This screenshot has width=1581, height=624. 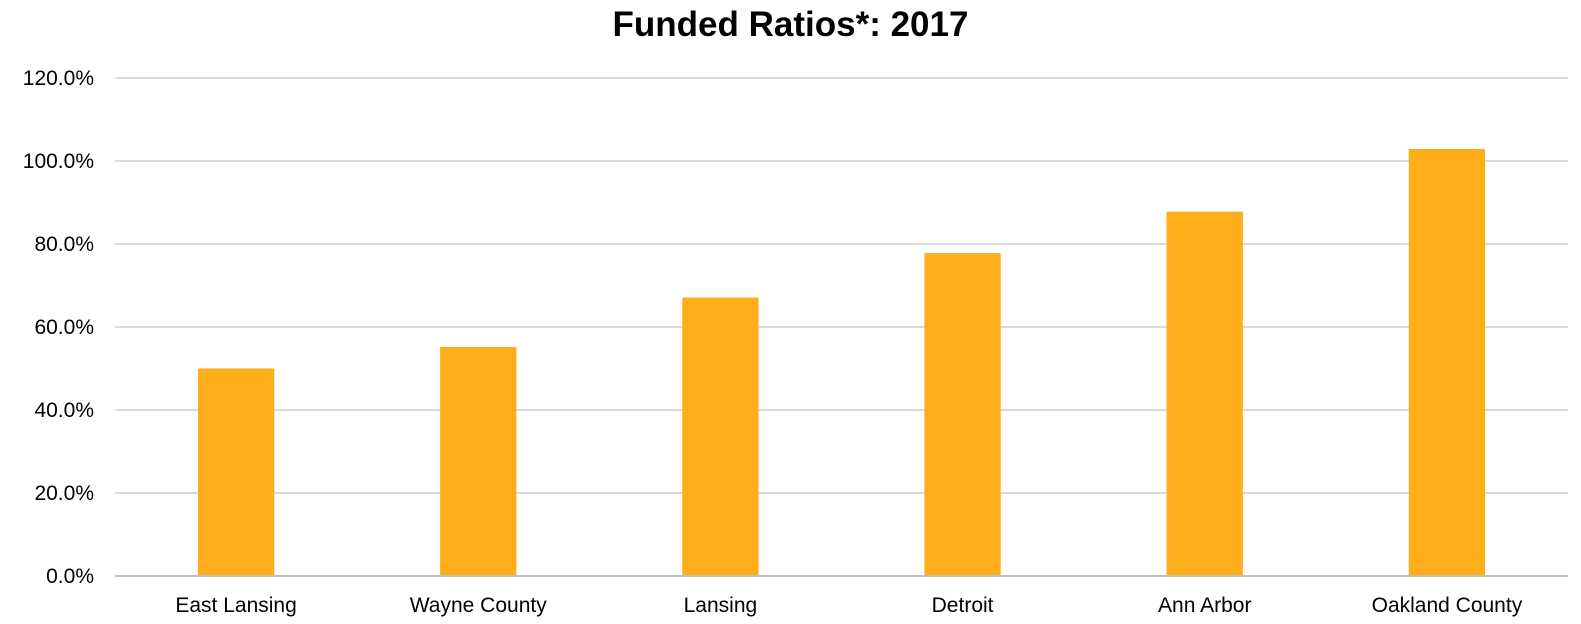 What do you see at coordinates (1204, 605) in the screenshot?
I see `x-category-label: Ann Arbor` at bounding box center [1204, 605].